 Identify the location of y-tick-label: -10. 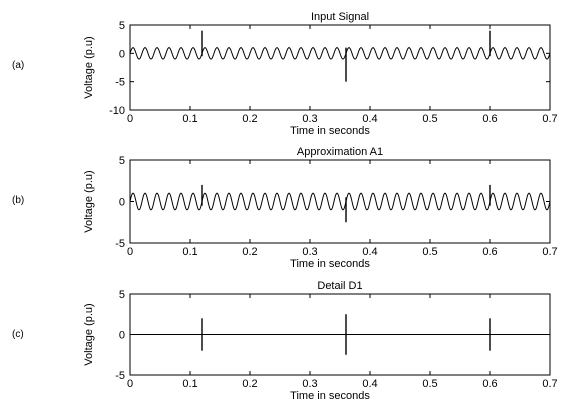
(117, 111).